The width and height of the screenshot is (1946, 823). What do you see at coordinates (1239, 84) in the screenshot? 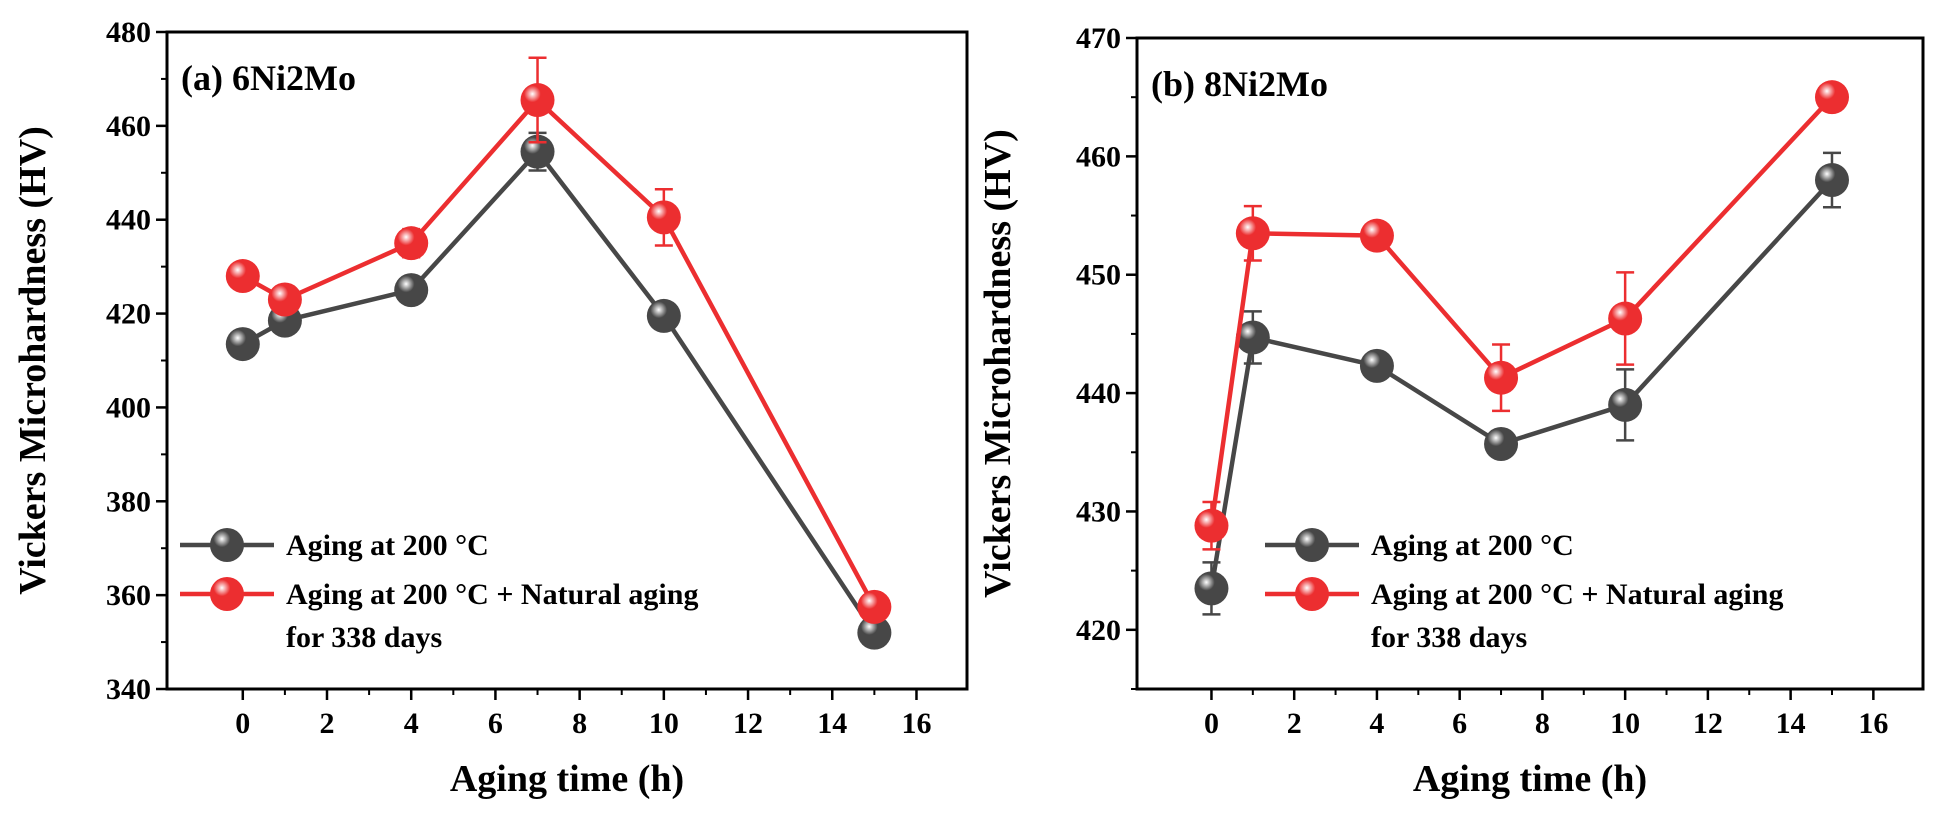
I see `panel-title: (b) 8Ni2Mo` at bounding box center [1239, 84].